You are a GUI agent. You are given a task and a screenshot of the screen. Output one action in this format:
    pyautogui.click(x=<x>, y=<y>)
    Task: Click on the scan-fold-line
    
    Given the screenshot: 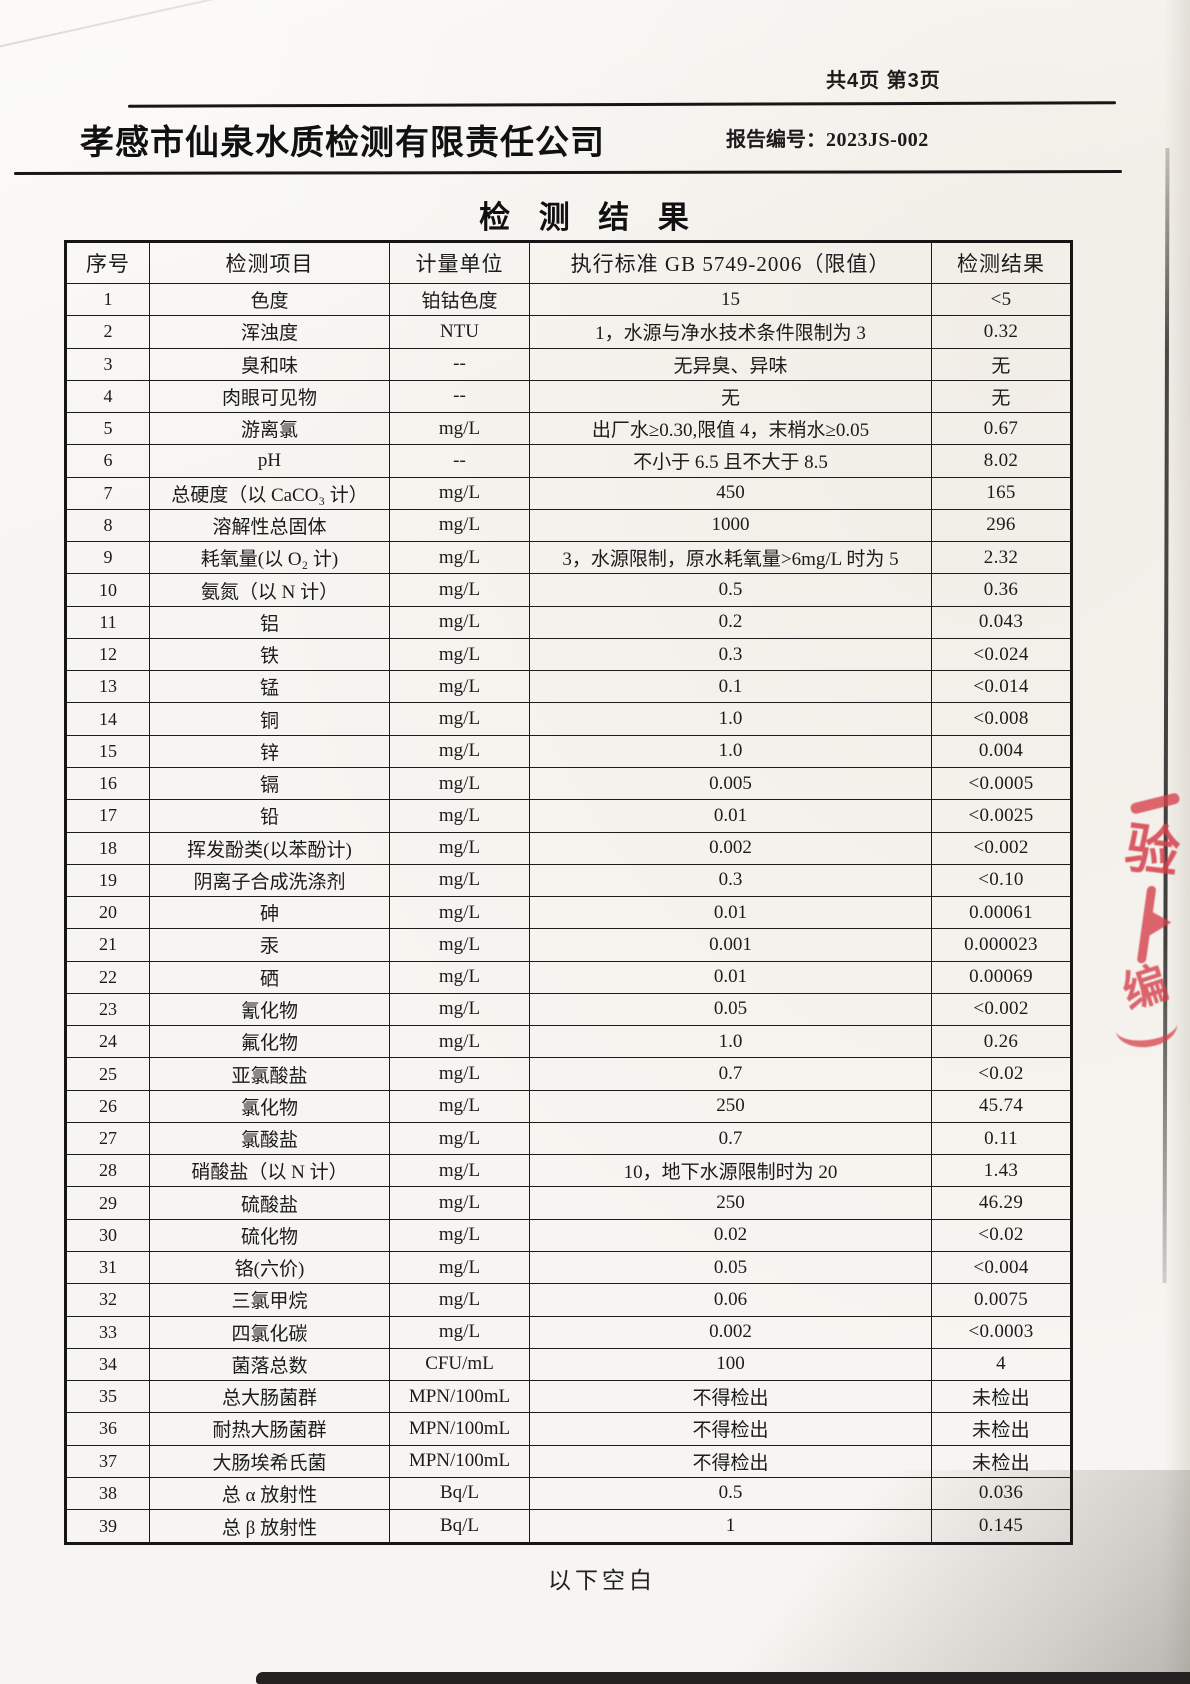 What is the action you would take?
    pyautogui.click(x=229, y=27)
    